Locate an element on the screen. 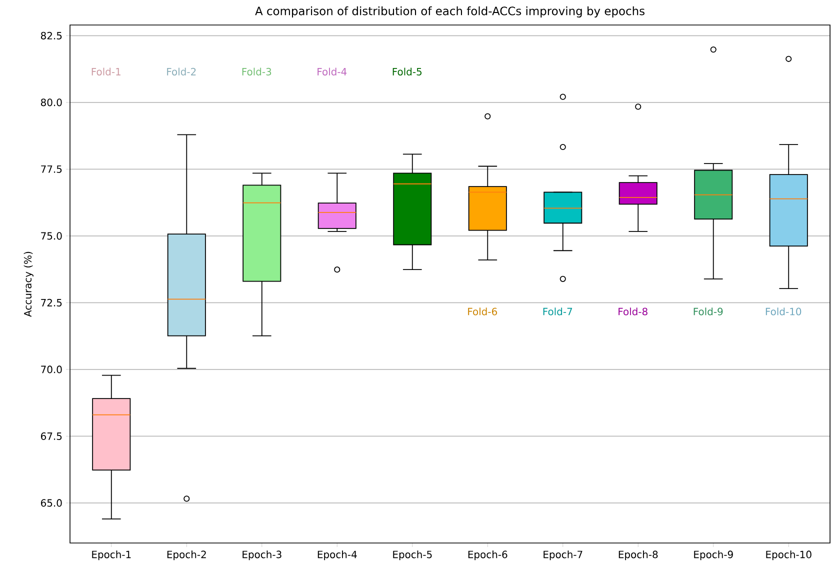 This screenshot has height=571, width=831. annotation: Fold-4 is located at coordinates (332, 72).